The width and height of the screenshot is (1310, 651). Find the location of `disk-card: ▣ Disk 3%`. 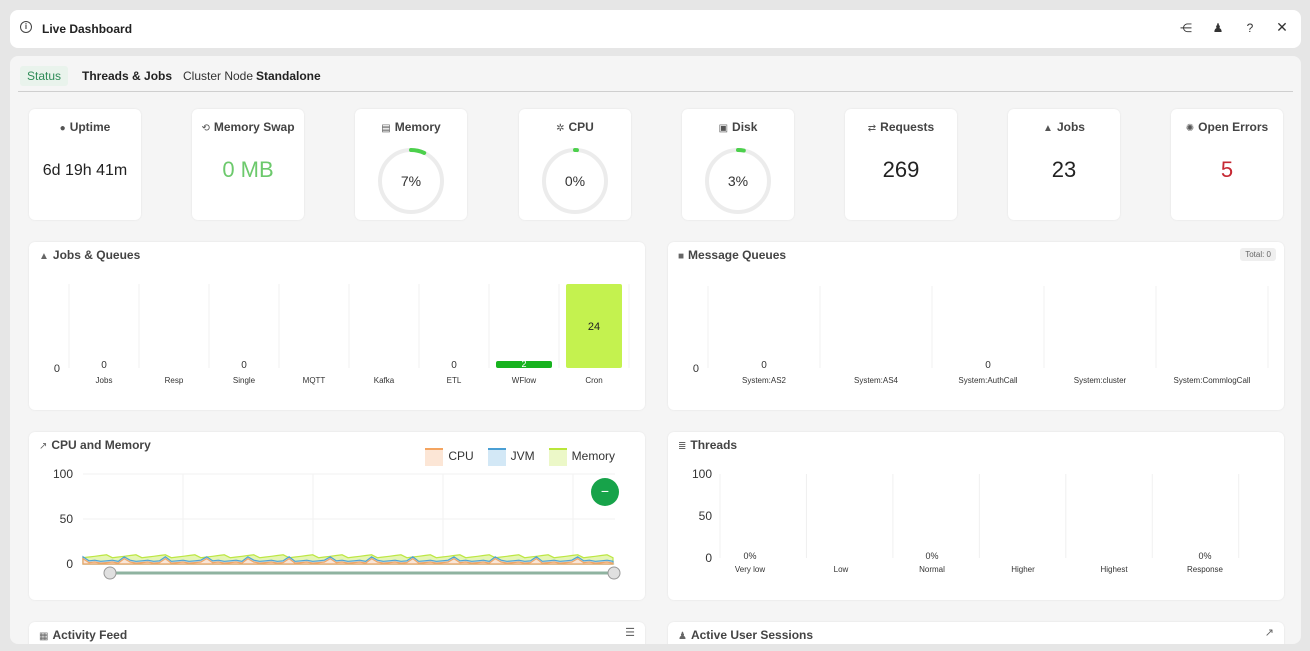

disk-card: ▣ Disk 3% is located at coordinates (738, 164).